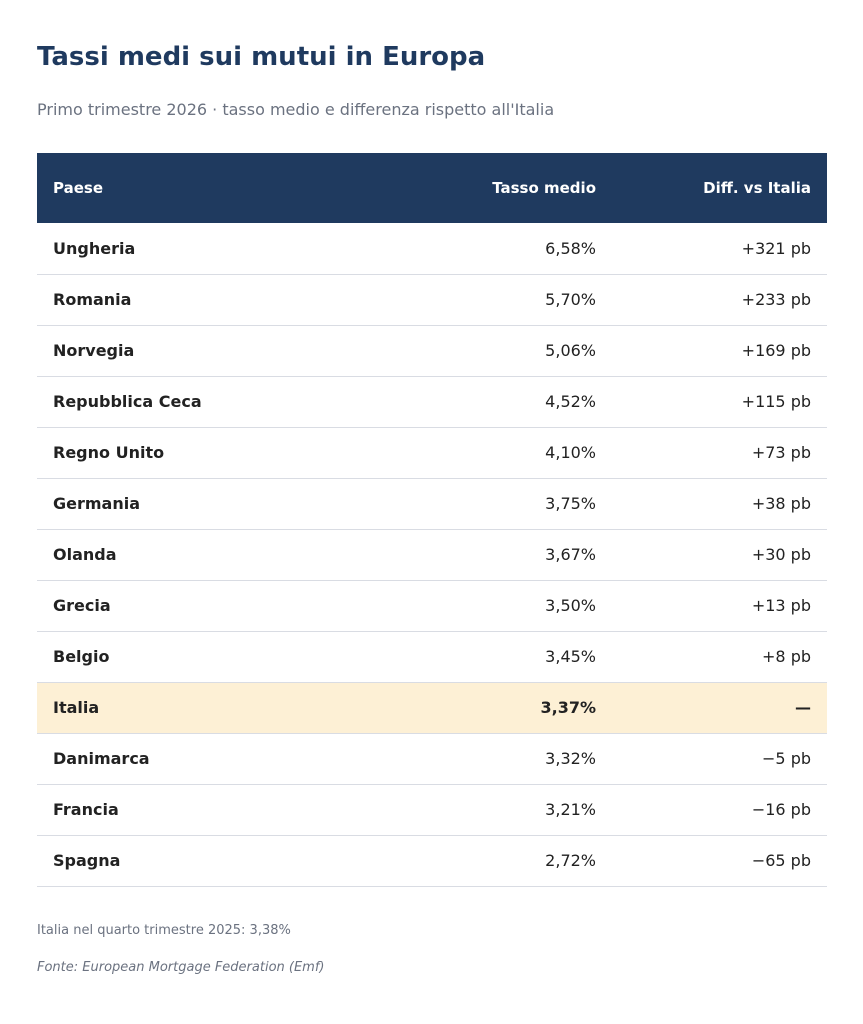 The height and width of the screenshot is (1024, 863). I want to click on diff-cell: +73 pb, so click(781, 452).